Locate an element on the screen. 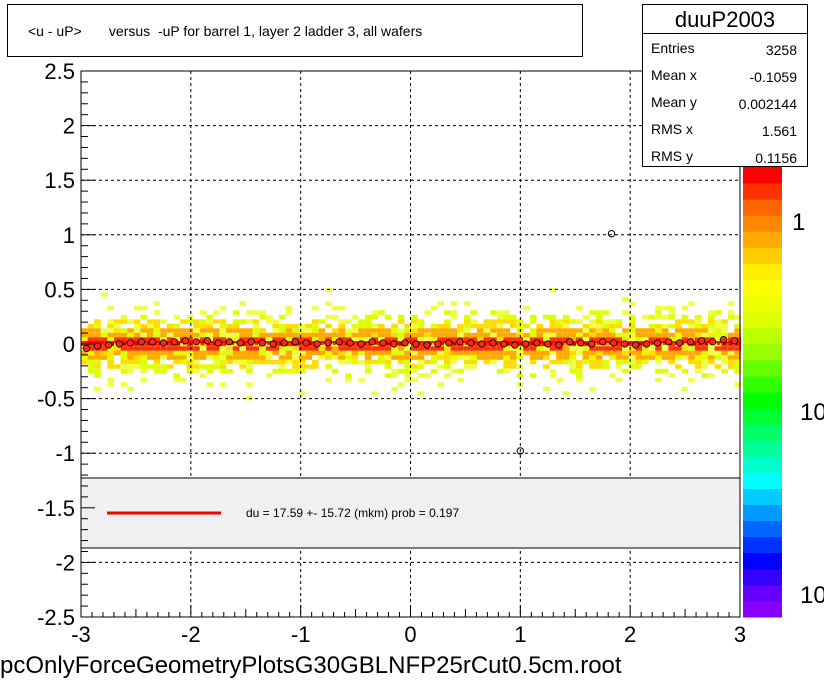  y-tick-label: -1 is located at coordinates (65, 453).